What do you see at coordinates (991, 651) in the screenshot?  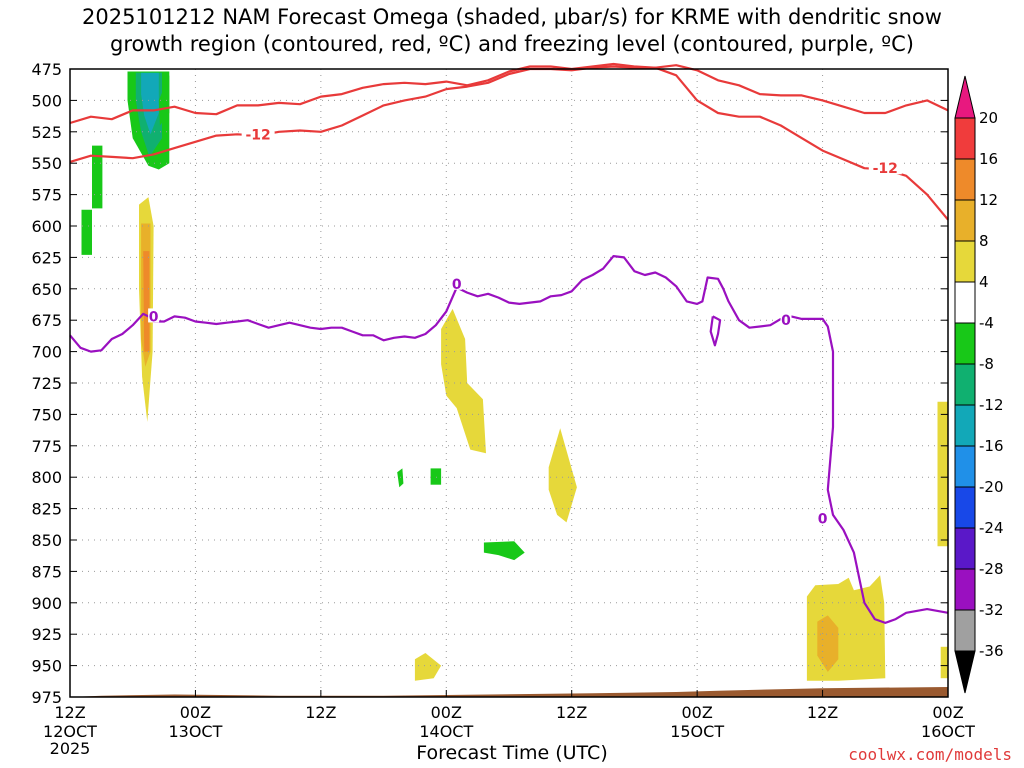 I see `colorbar-label-13: -36` at bounding box center [991, 651].